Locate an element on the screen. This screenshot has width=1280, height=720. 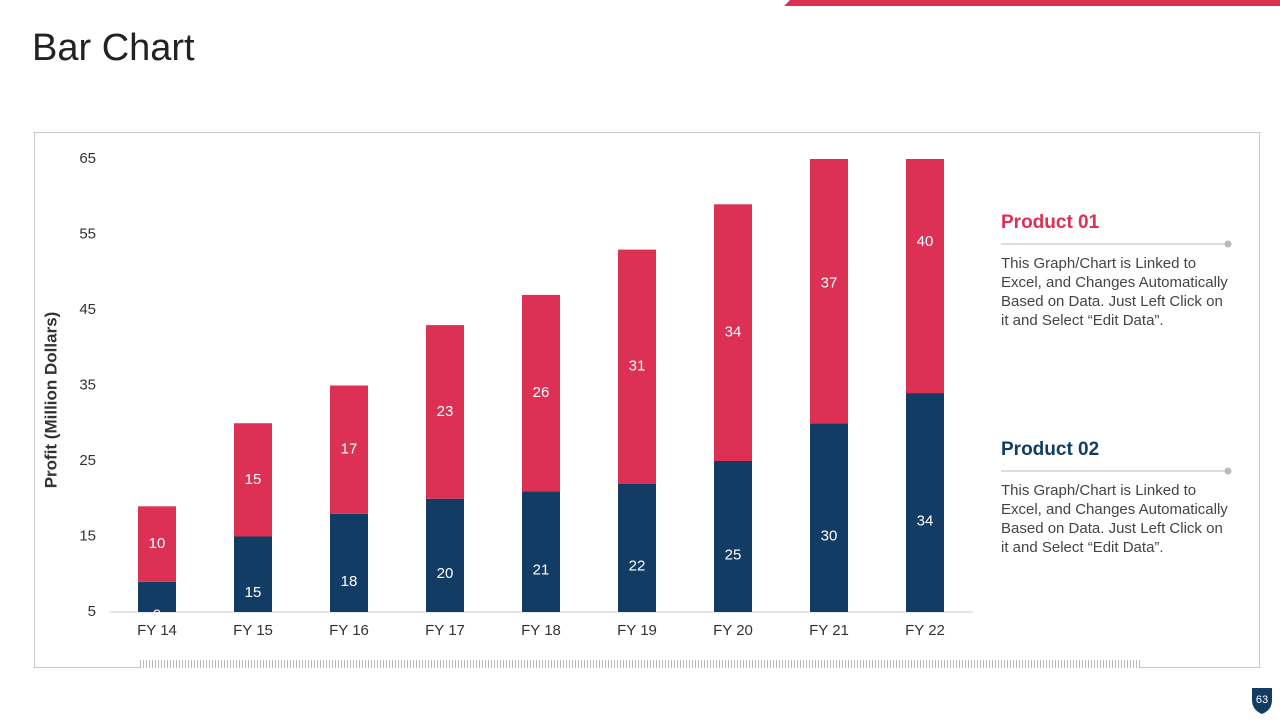
value-label: 30 is located at coordinates (829, 535).